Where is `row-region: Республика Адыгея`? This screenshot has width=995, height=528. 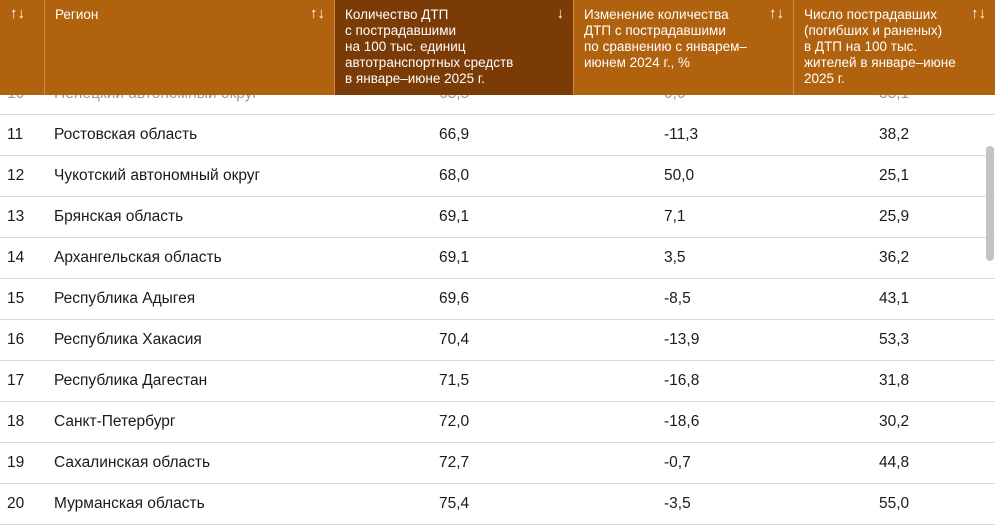 row-region: Республика Адыгея is located at coordinates (125, 298).